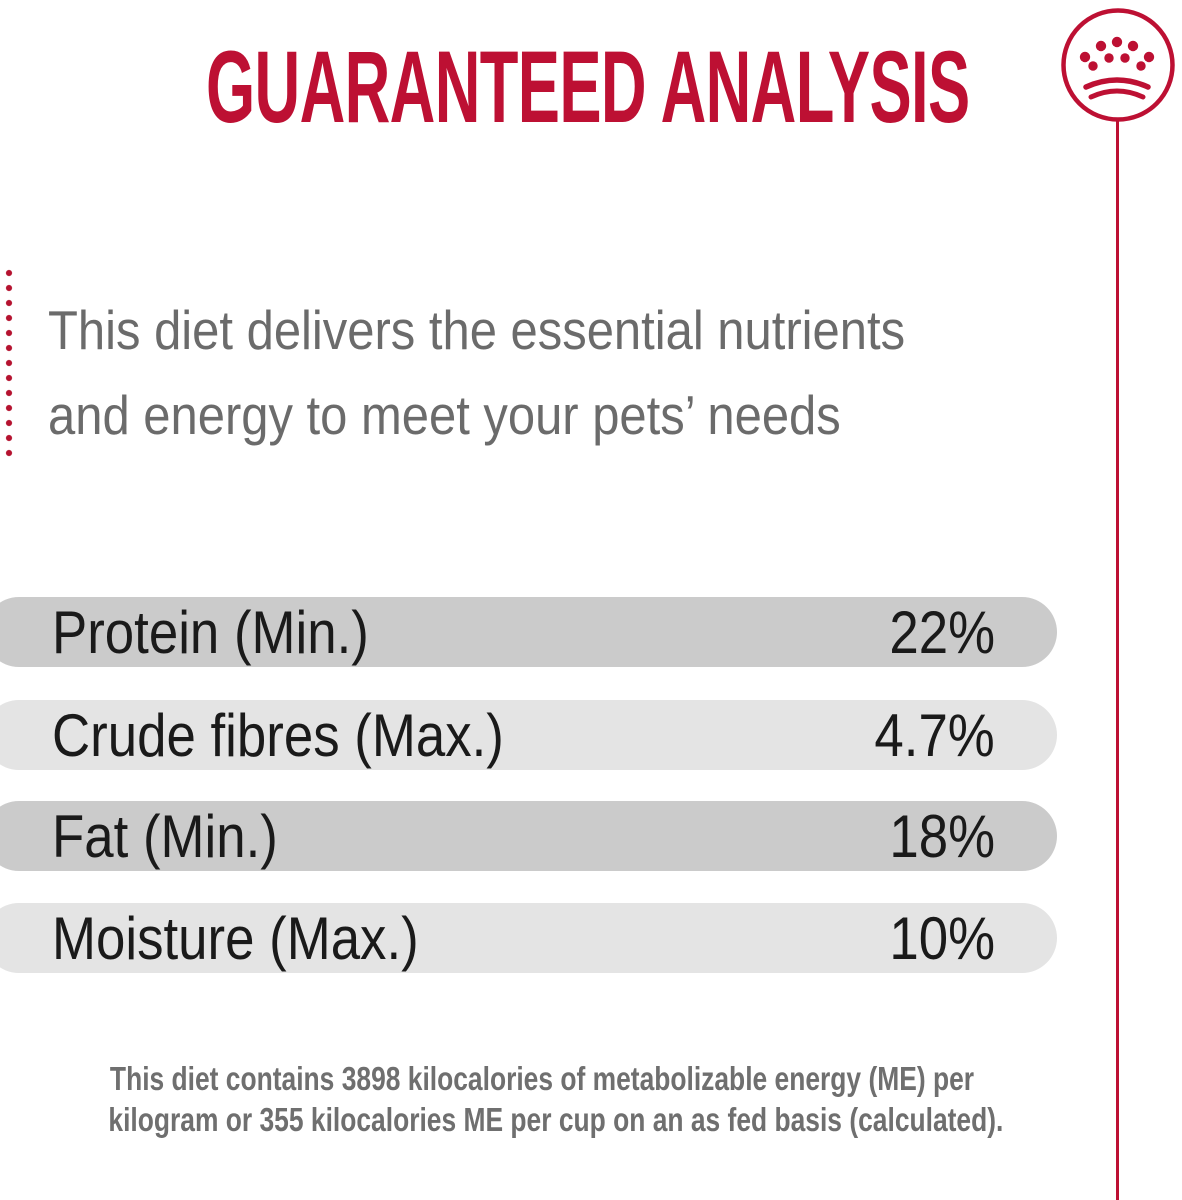 This screenshot has width=1182, height=1200. I want to click on nutrient-row-protein: Protein (Min.) 22%, so click(528, 632).